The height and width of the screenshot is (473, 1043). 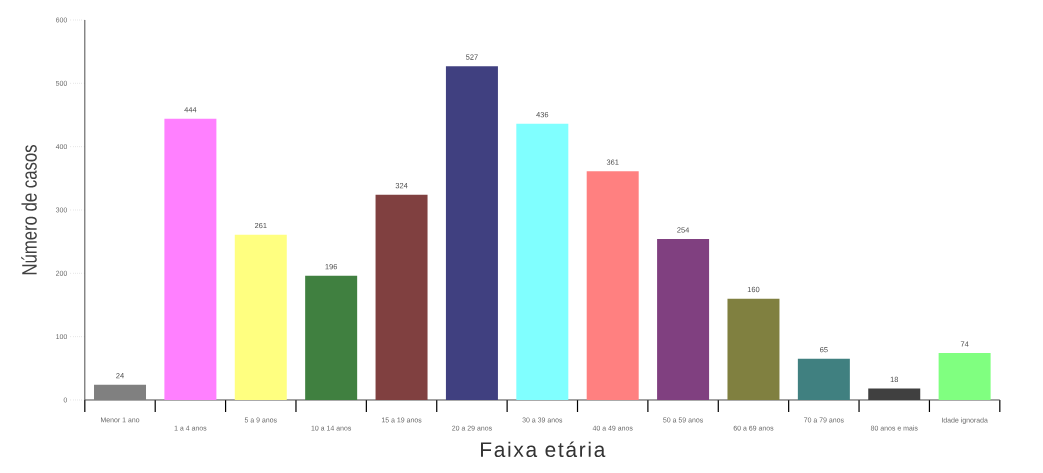 What do you see at coordinates (29, 210) in the screenshot?
I see `y-axis-title: Número de casos` at bounding box center [29, 210].